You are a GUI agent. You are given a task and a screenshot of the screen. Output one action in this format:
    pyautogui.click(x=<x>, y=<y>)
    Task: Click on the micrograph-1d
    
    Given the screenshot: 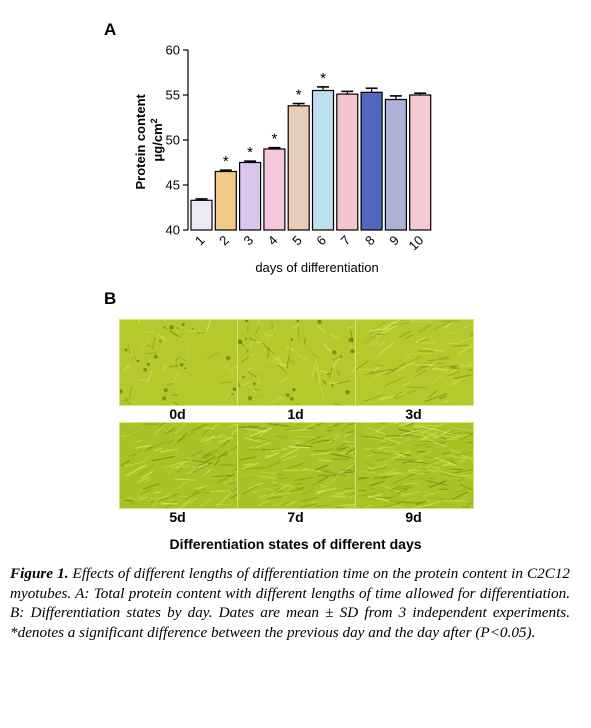 What is the action you would take?
    pyautogui.click(x=296, y=362)
    